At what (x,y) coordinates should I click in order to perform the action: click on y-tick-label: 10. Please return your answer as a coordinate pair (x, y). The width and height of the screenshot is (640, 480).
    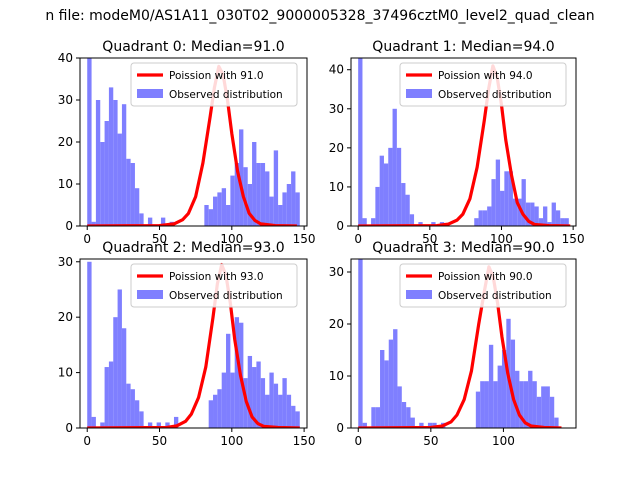
    Looking at the image, I should click on (65, 373).